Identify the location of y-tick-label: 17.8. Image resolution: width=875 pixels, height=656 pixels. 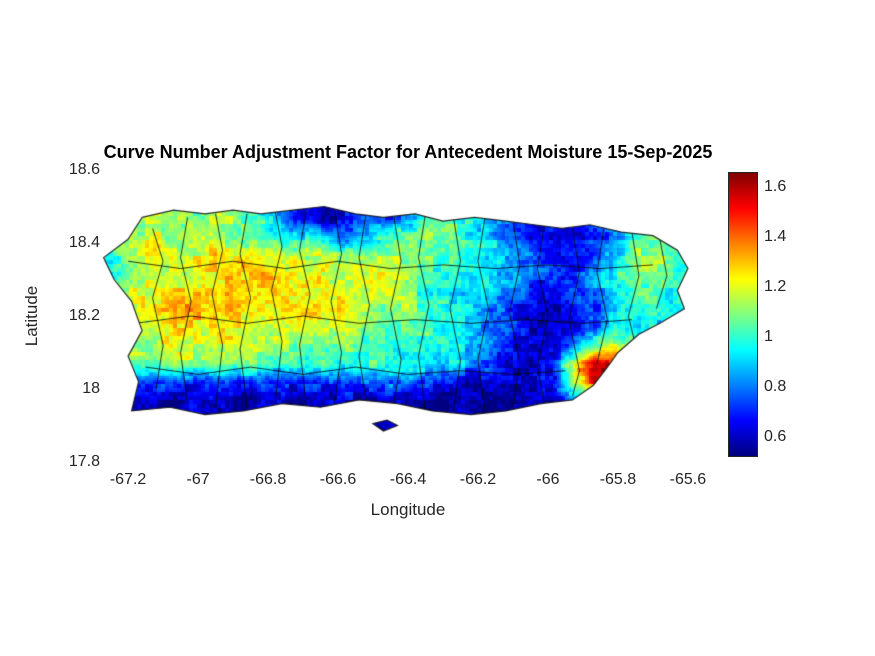
(84, 461).